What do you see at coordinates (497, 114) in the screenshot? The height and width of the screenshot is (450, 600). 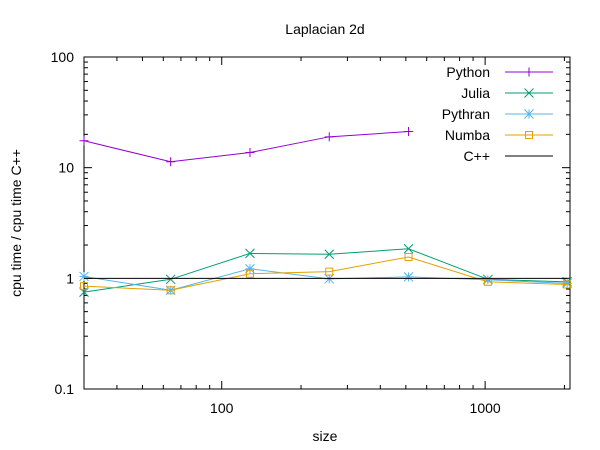 I see `legend: Python Julia Pythran Numba C++` at bounding box center [497, 114].